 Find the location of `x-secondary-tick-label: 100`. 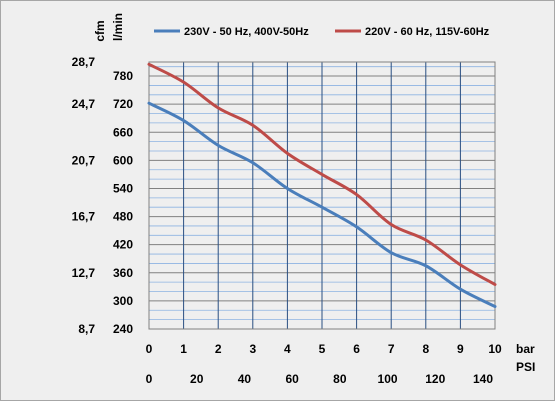

x-secondary-tick-label: 100 is located at coordinates (388, 379).